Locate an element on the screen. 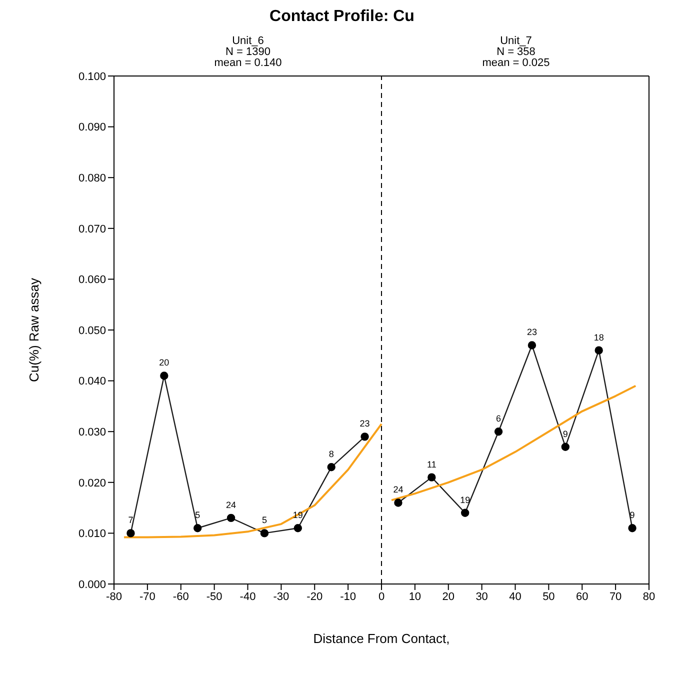  annotation: 8 is located at coordinates (331, 454).